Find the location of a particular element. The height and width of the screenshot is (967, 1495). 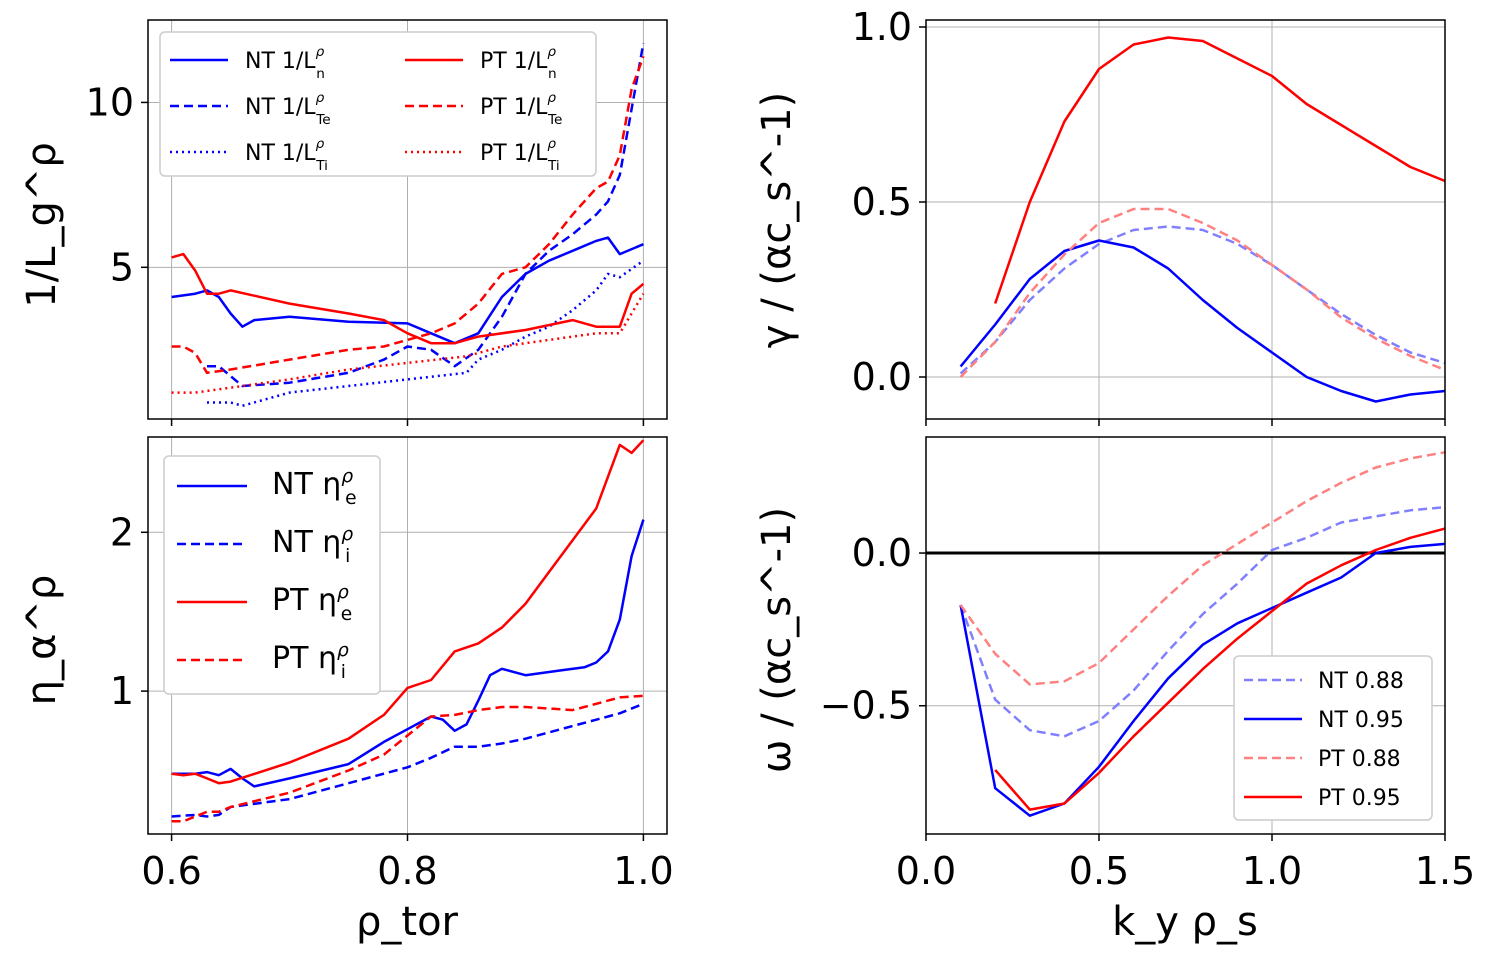

panel-a-ylabel: 1/L_g^ρ is located at coordinates (42, 225).